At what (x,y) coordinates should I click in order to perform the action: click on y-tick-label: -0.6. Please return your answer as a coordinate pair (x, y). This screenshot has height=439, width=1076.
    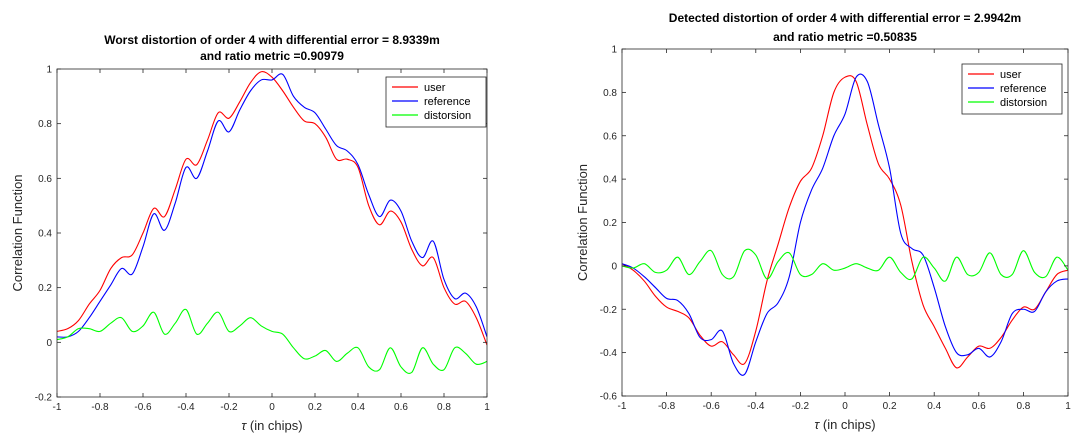
    Looking at the image, I should click on (609, 397).